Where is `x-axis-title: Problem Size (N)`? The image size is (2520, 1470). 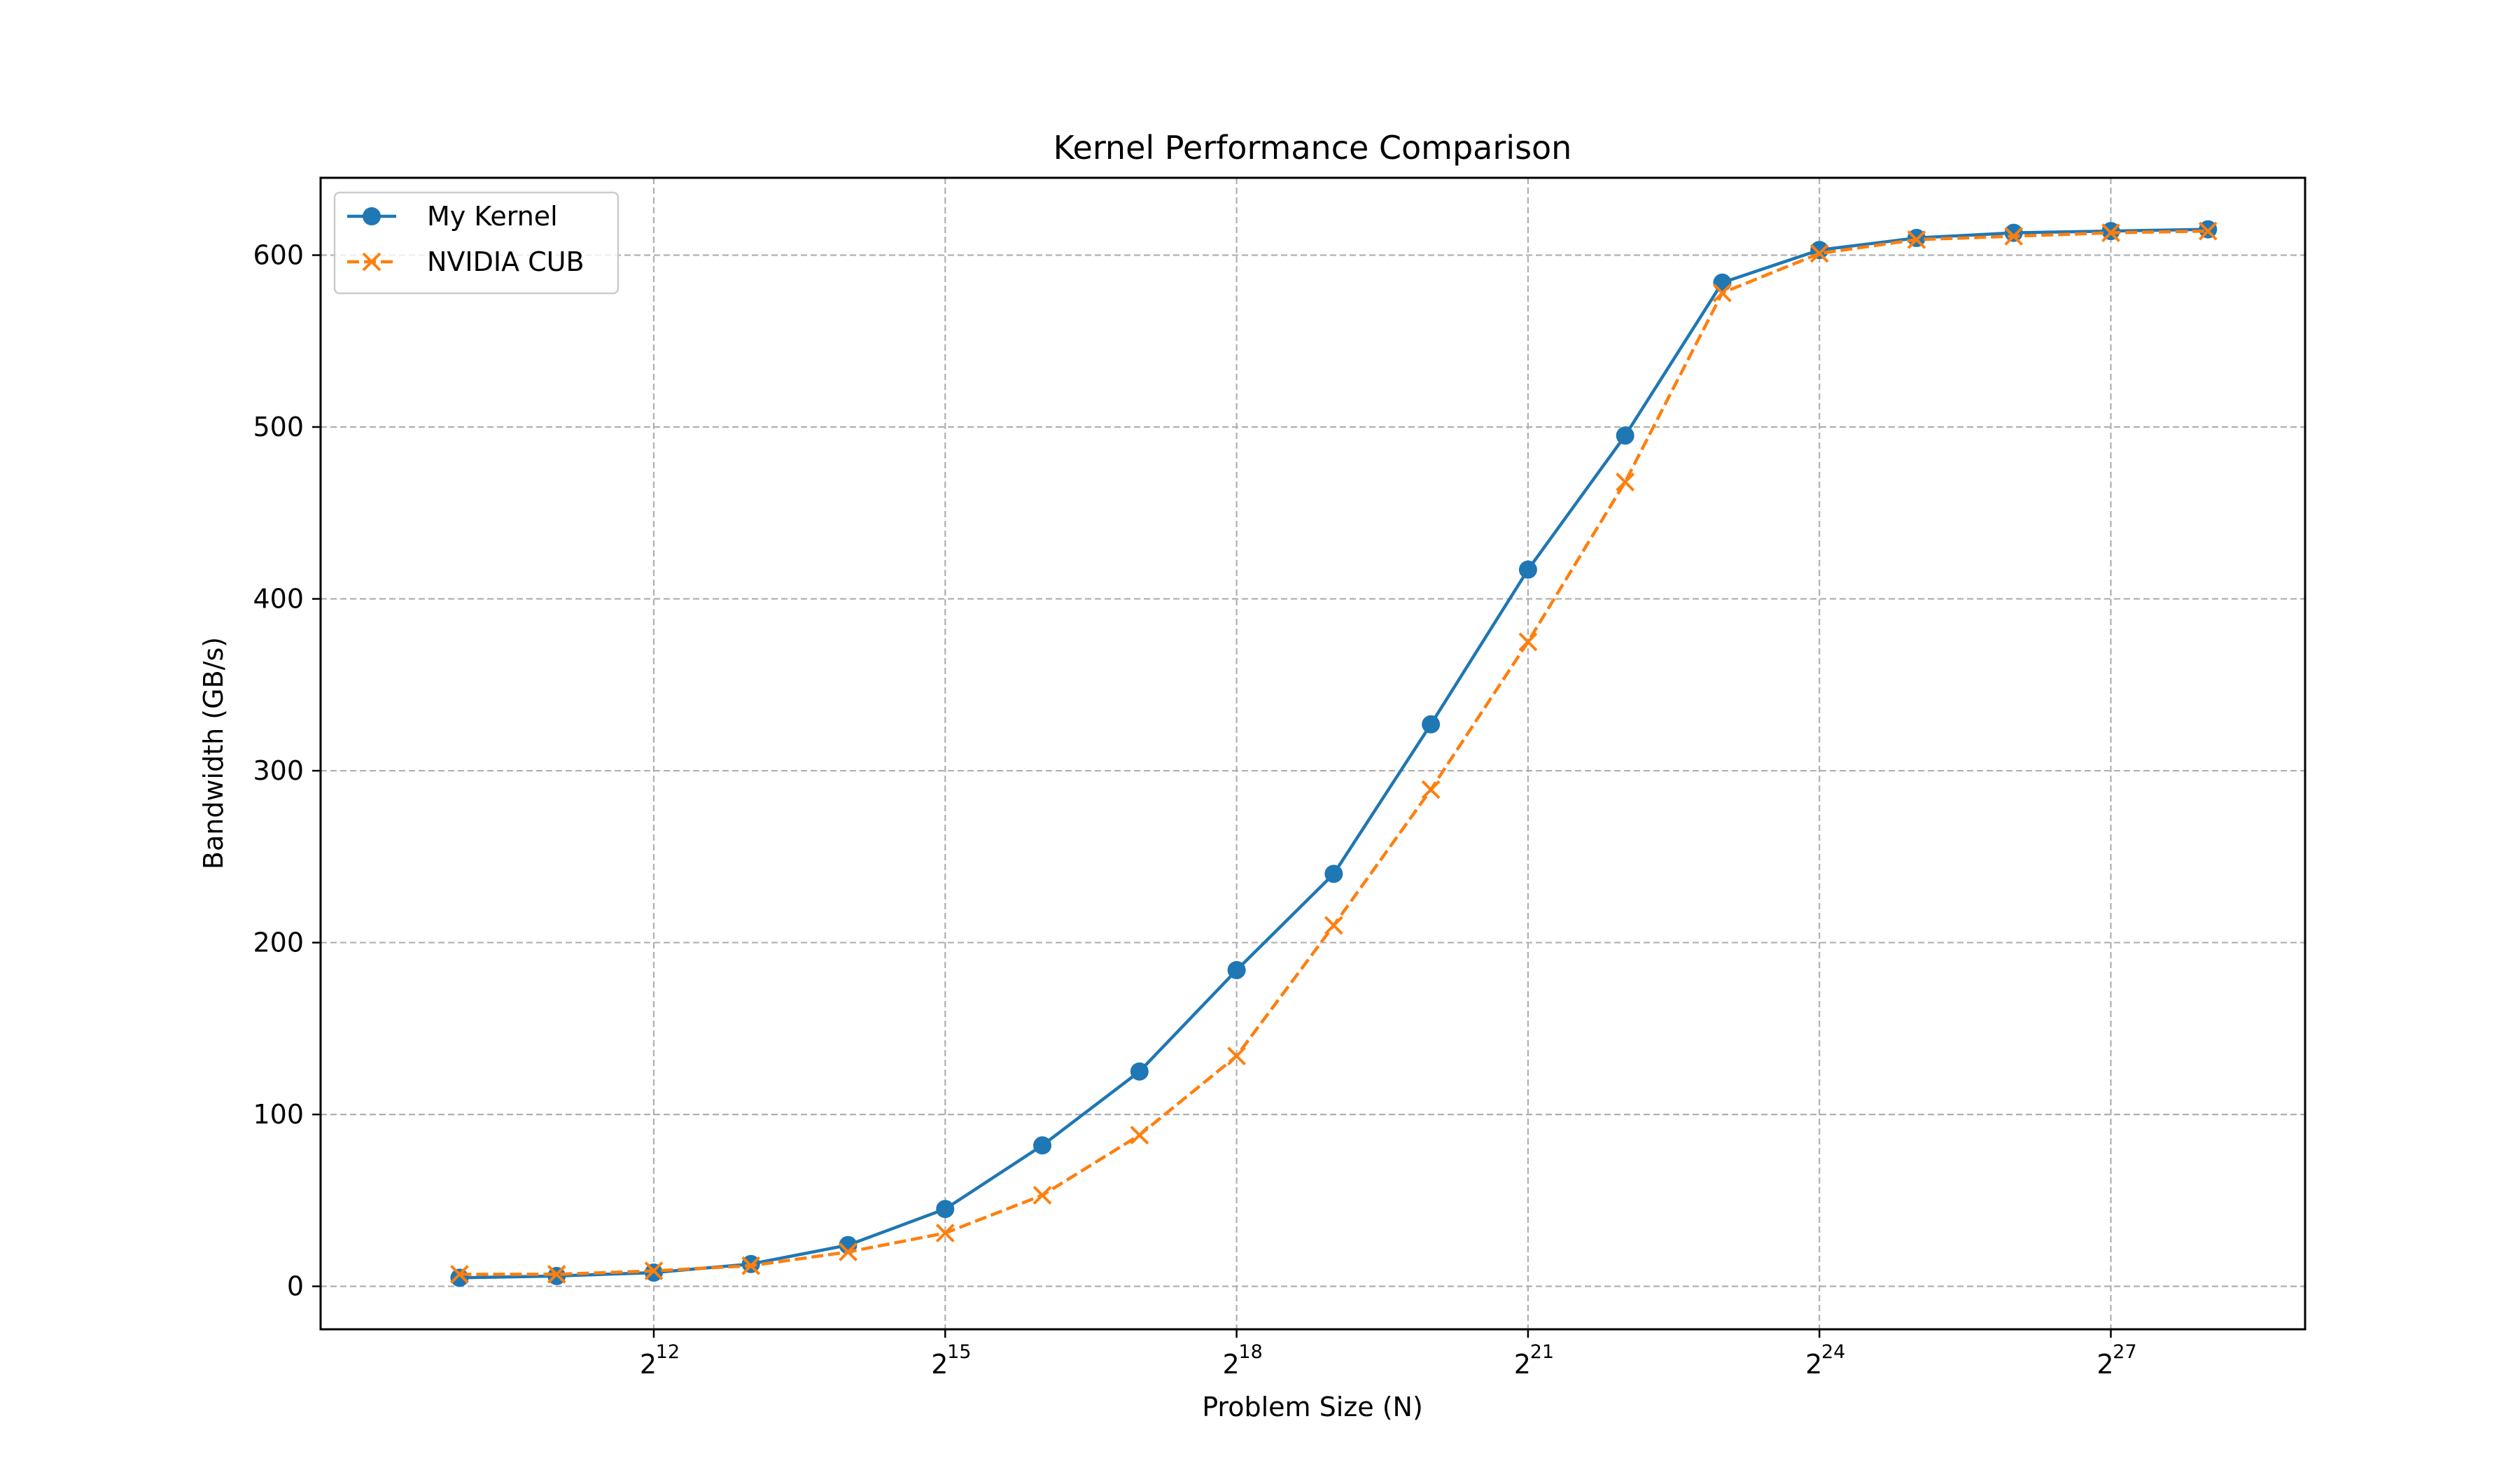 x-axis-title: Problem Size (N) is located at coordinates (1312, 1407).